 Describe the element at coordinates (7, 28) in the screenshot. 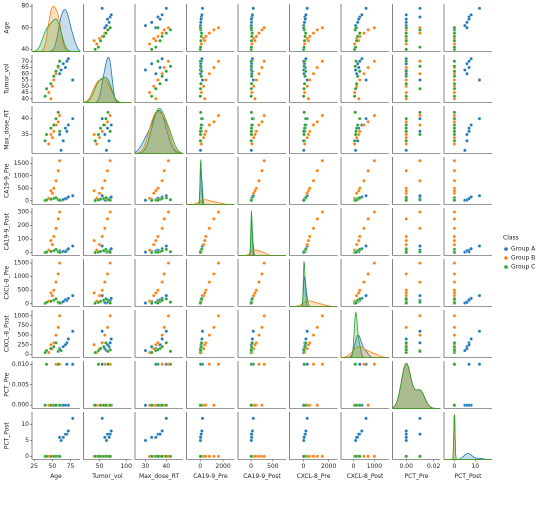

I see `y-axis-label: Age` at that location.